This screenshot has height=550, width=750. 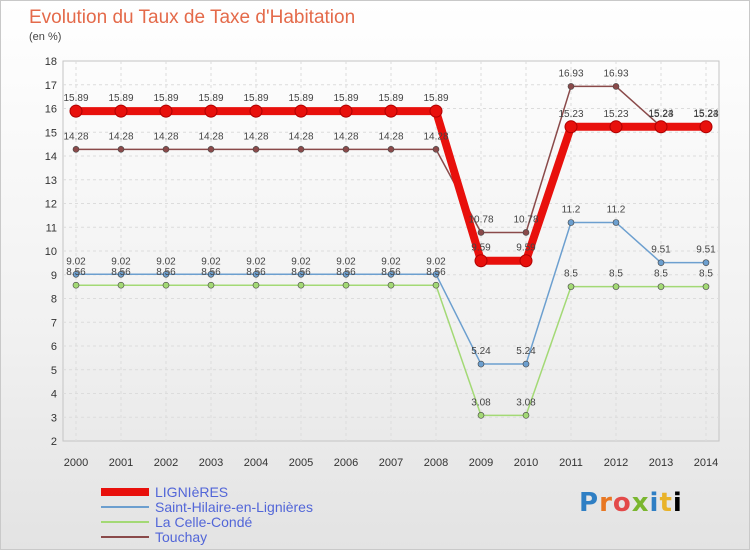 I want to click on x-tick-label: 2003, so click(x=211, y=463).